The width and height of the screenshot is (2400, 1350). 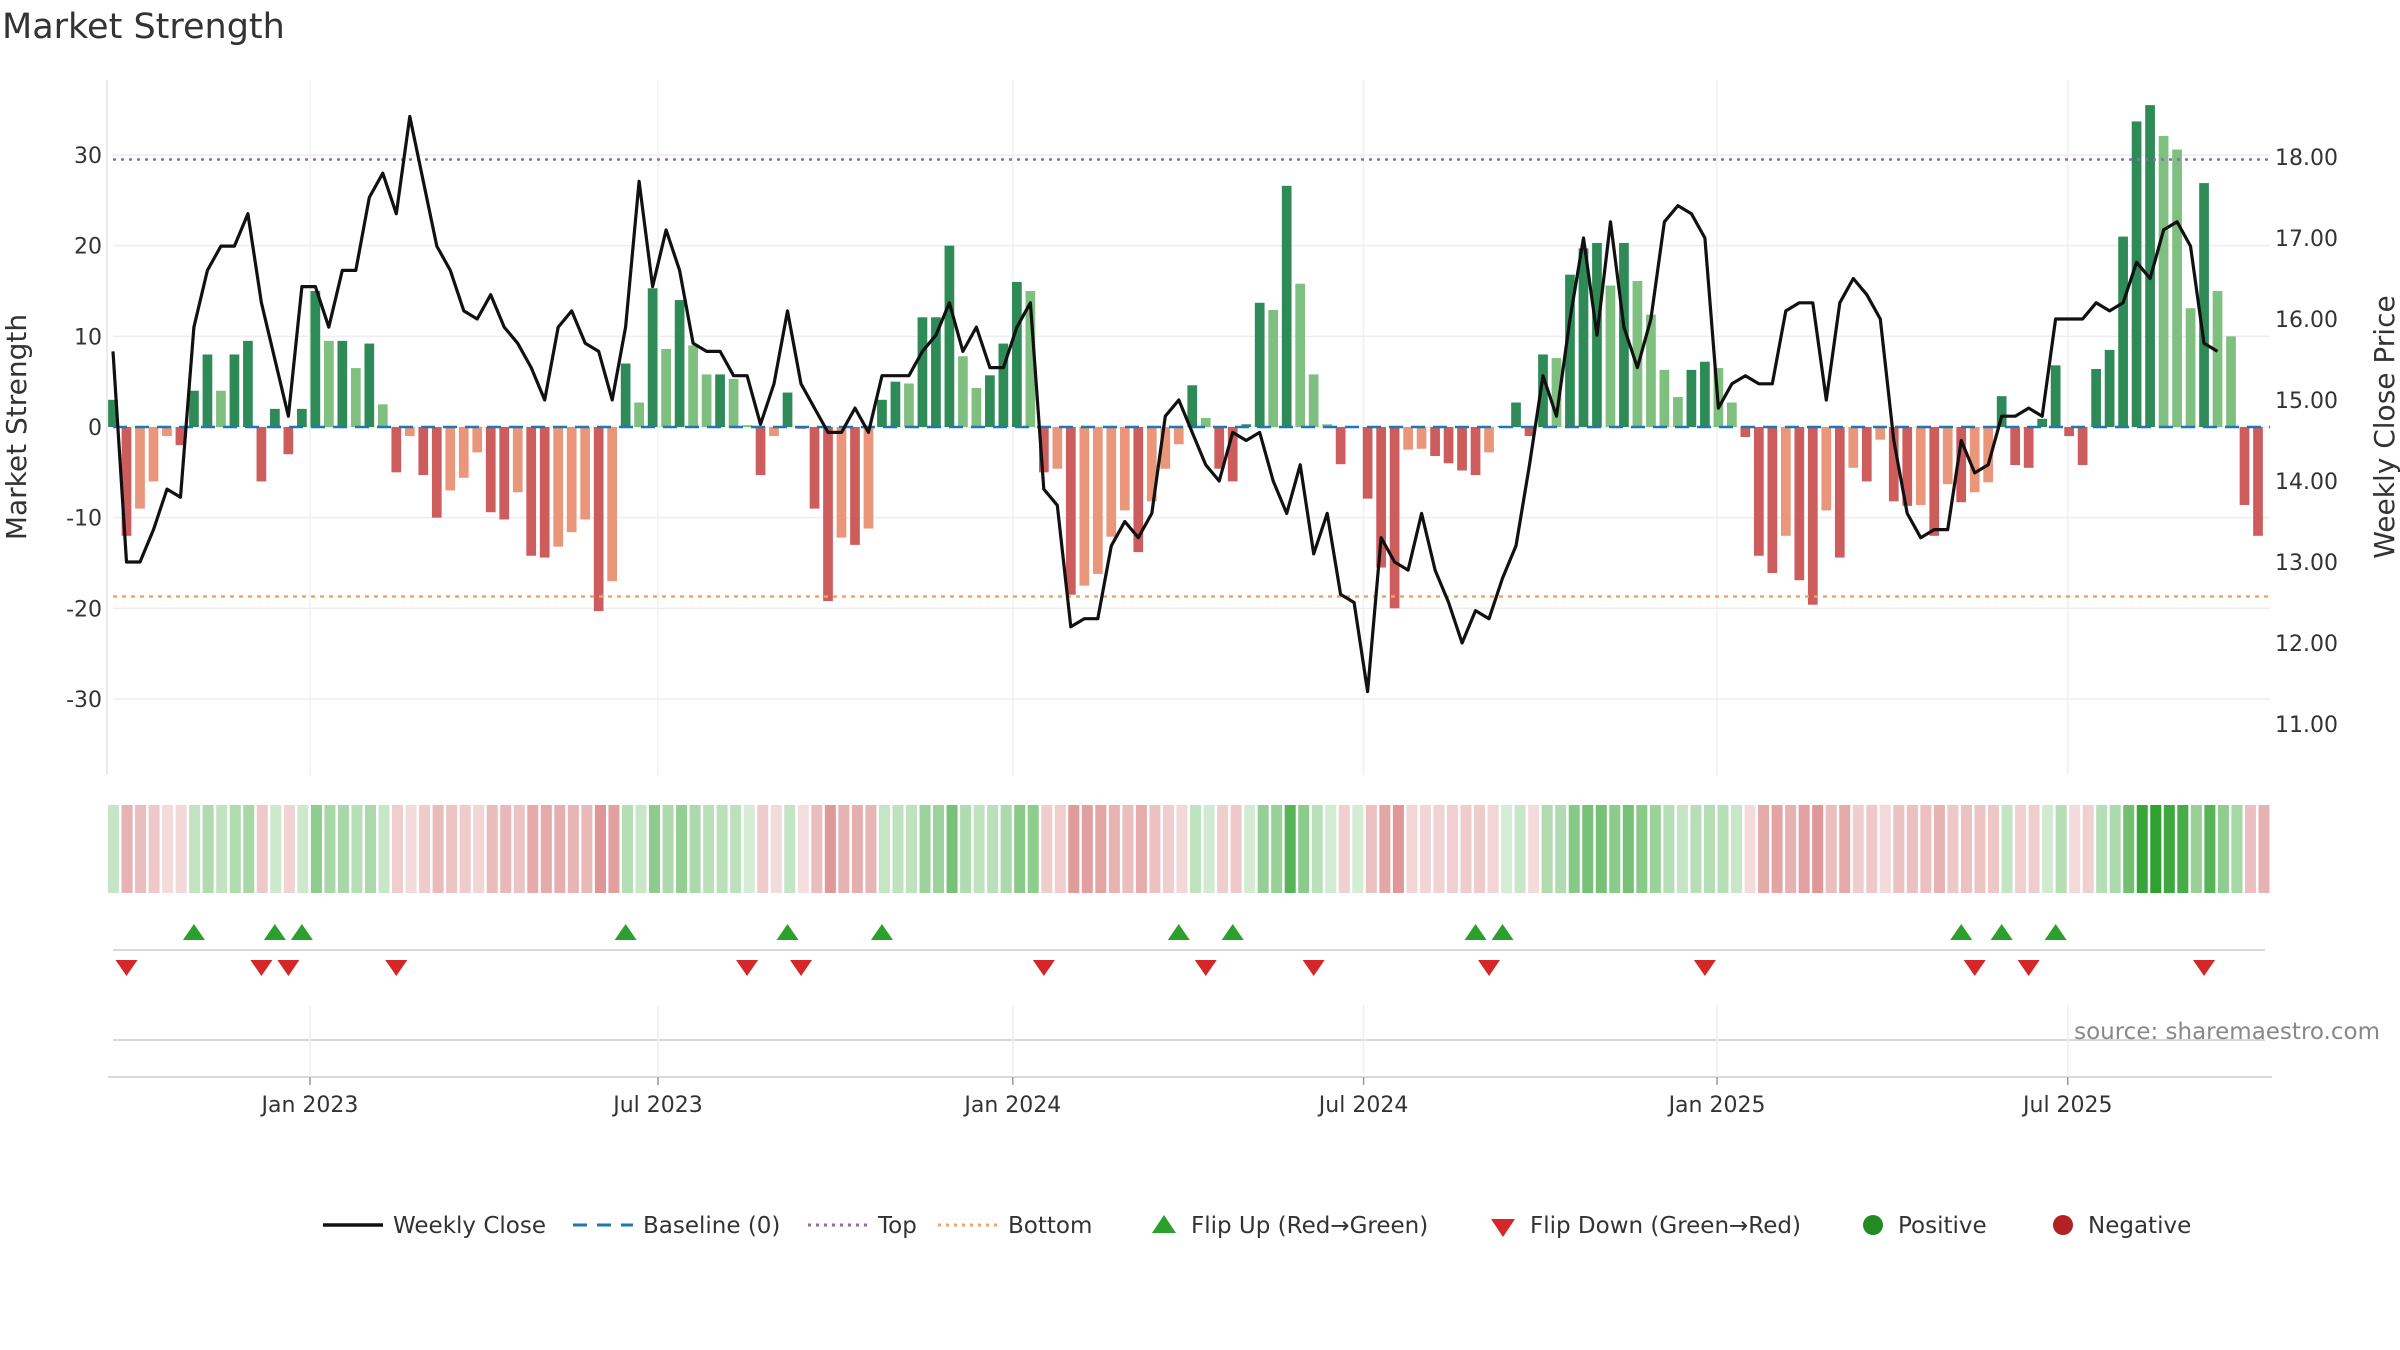 What do you see at coordinates (1050, 1226) in the screenshot?
I see `legend-label-bottom: Bottom` at bounding box center [1050, 1226].